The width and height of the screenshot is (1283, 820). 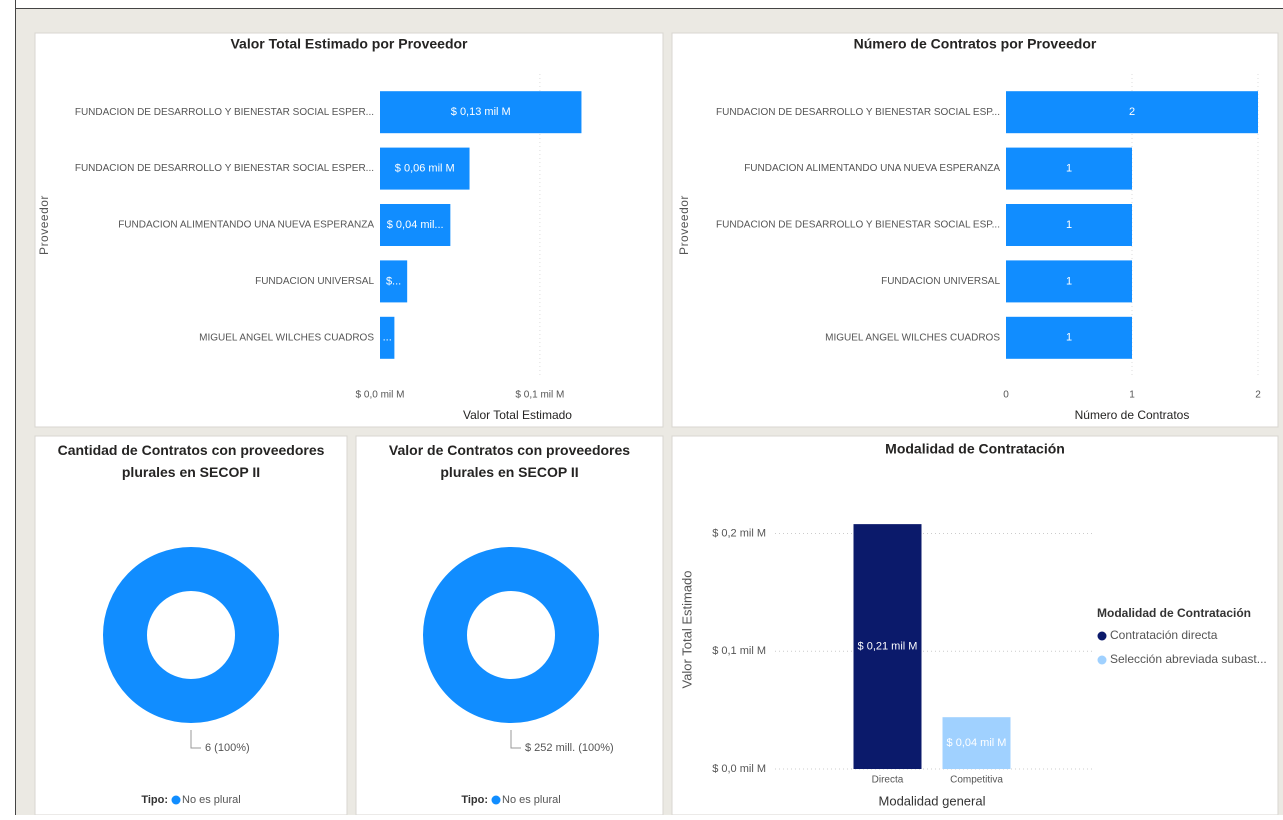 I want to click on data-label: $ 0,21 mil M, so click(x=888, y=646).